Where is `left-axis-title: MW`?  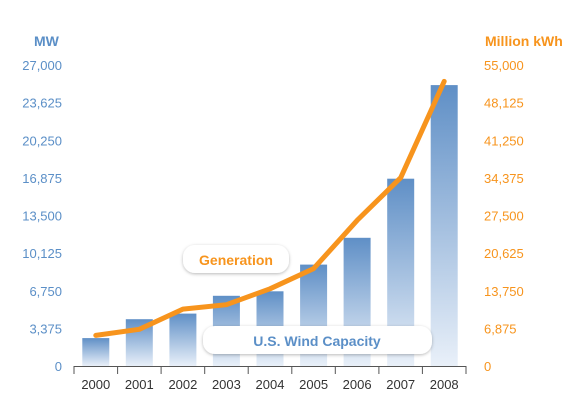 left-axis-title: MW is located at coordinates (47, 41).